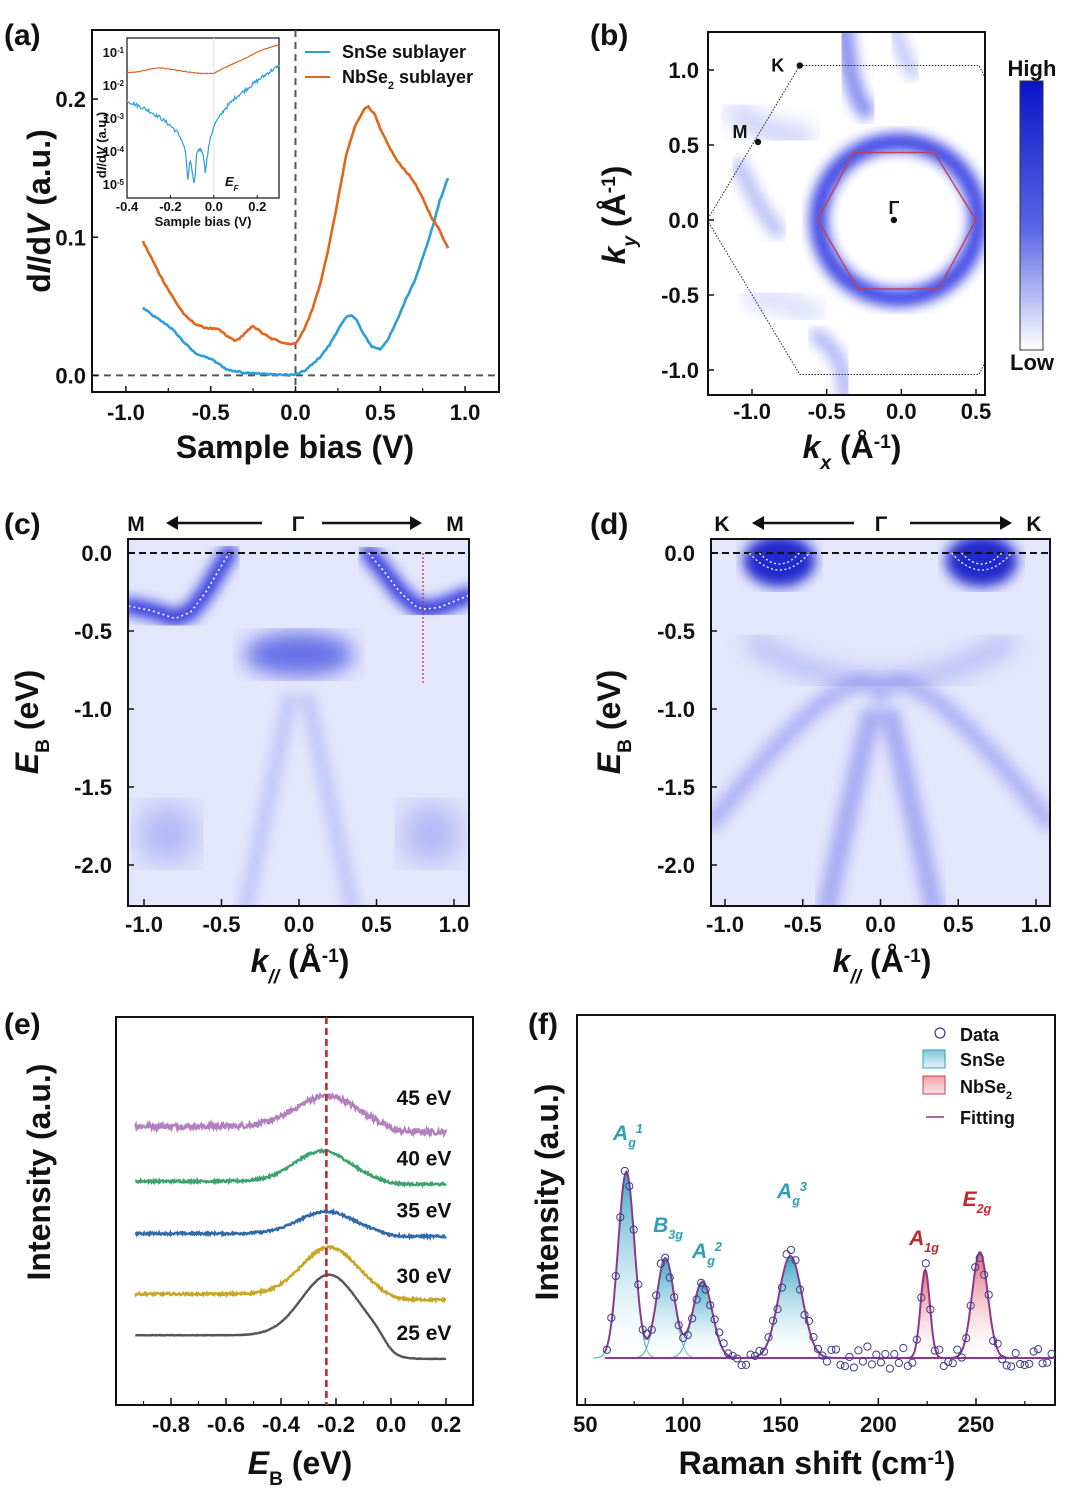 Image resolution: width=1080 pixels, height=1493 pixels. I want to click on inset-series, so click(203, 118).